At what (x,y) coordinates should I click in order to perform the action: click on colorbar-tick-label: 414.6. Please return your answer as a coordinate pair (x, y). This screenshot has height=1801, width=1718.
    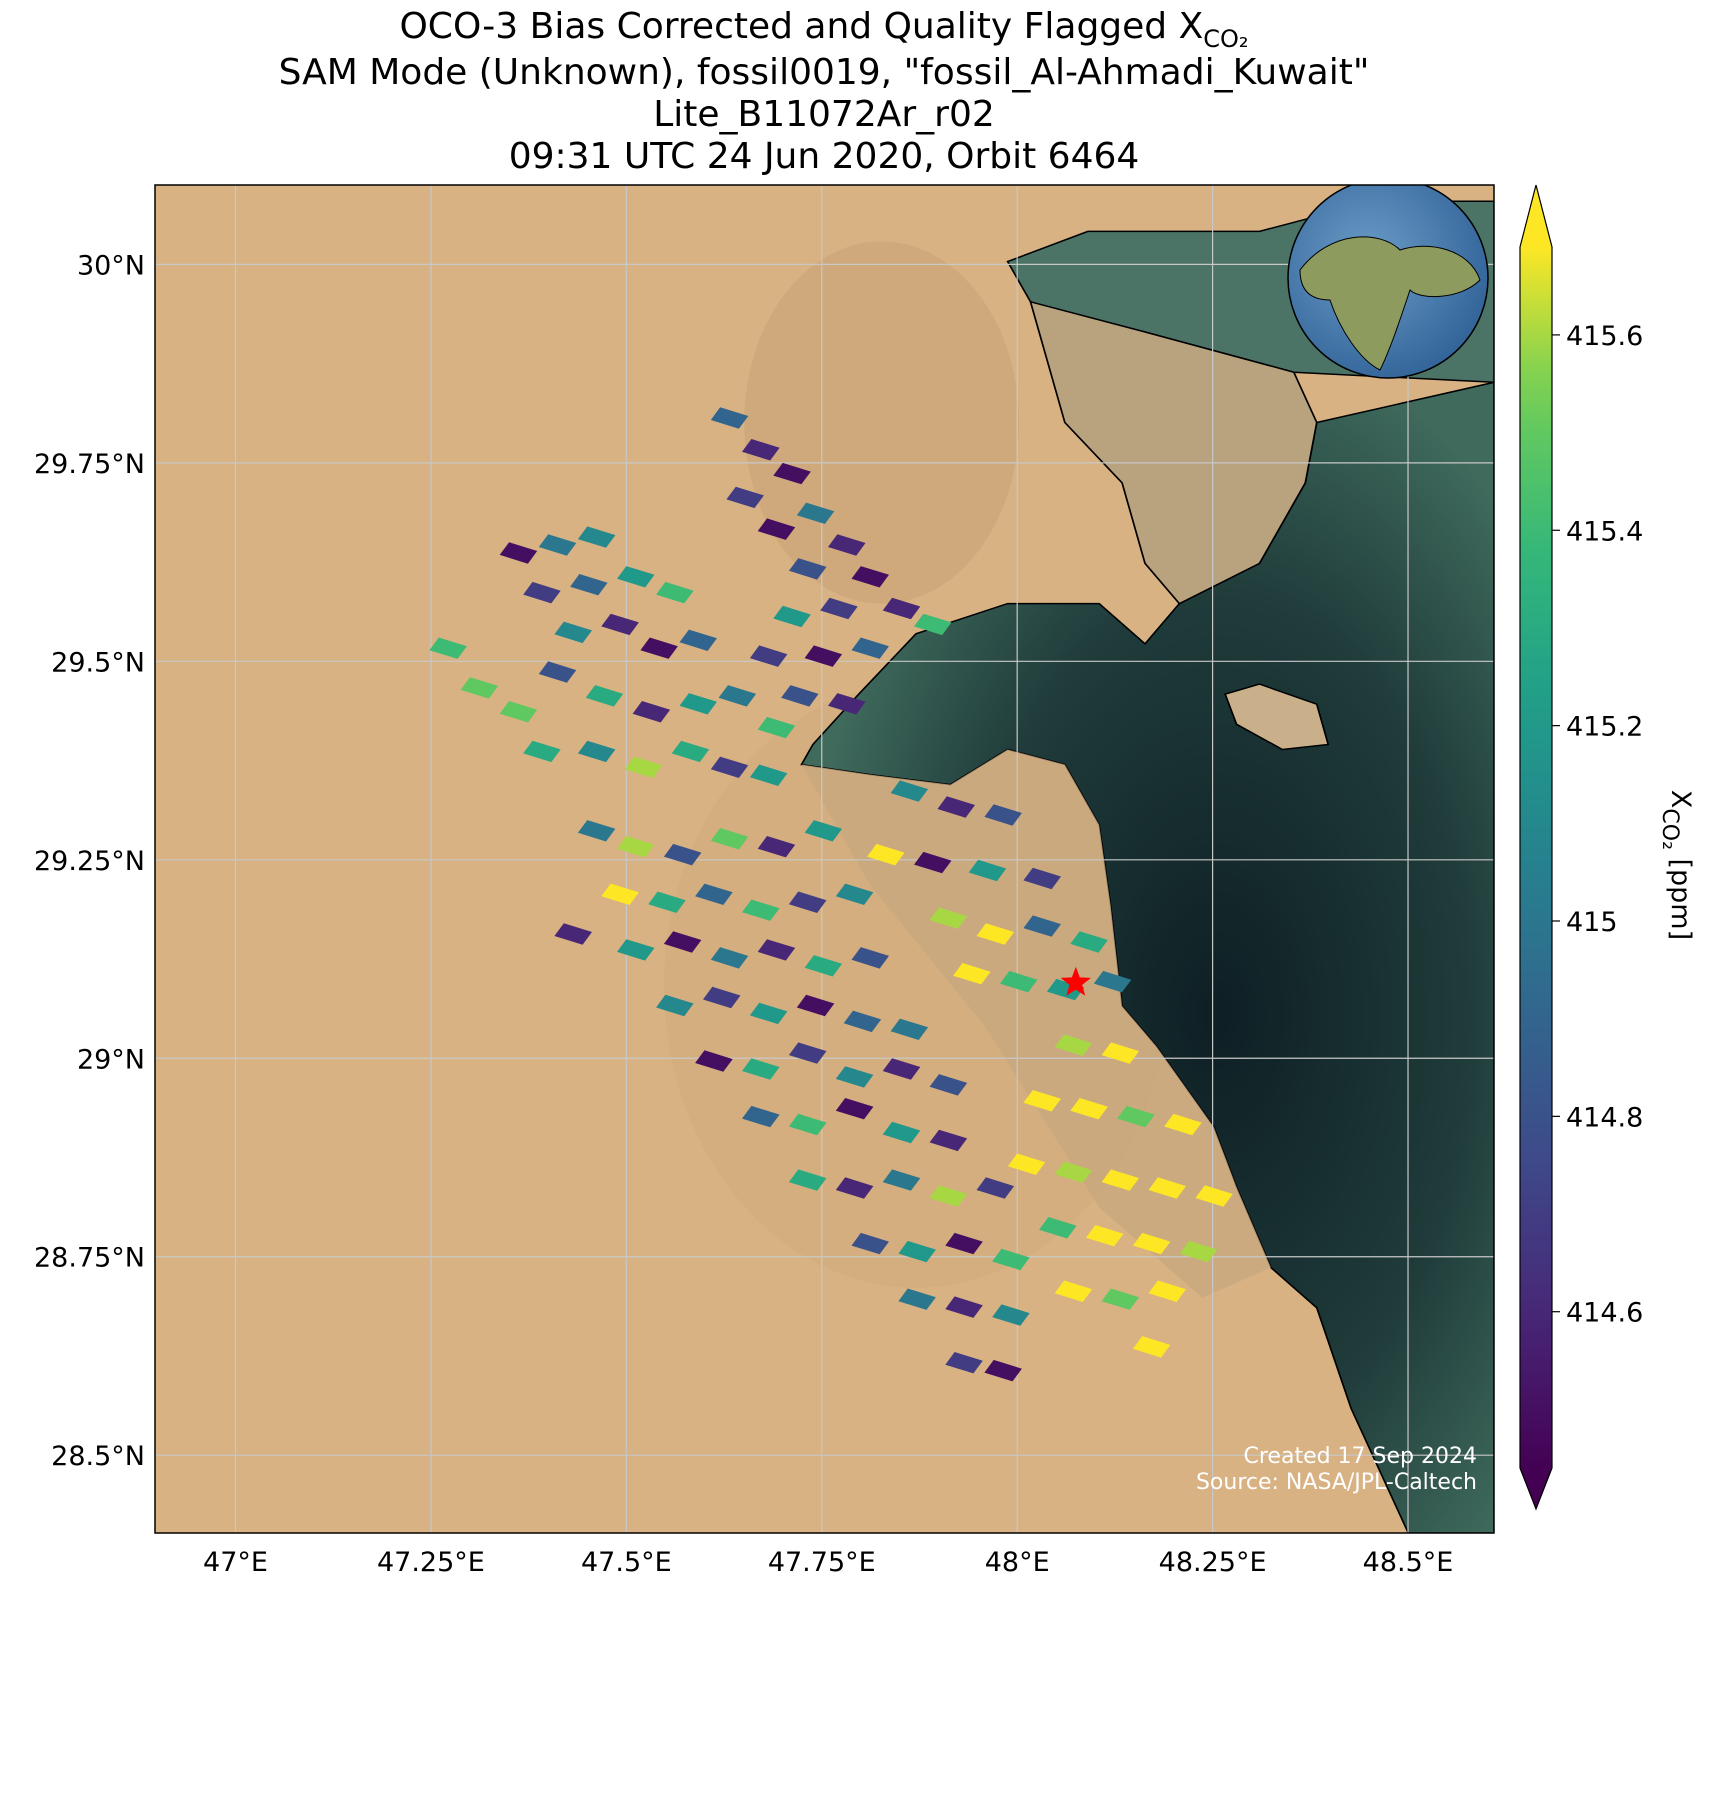
    Looking at the image, I should click on (1604, 1313).